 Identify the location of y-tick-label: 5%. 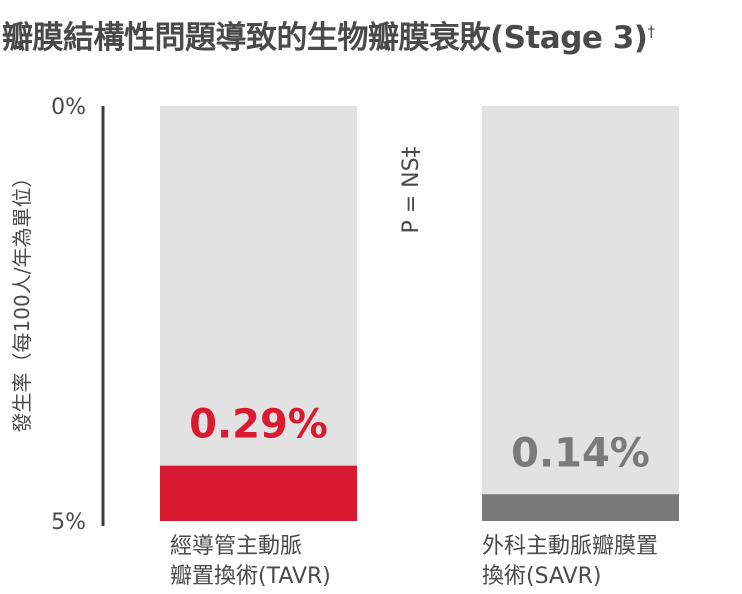
(68, 522).